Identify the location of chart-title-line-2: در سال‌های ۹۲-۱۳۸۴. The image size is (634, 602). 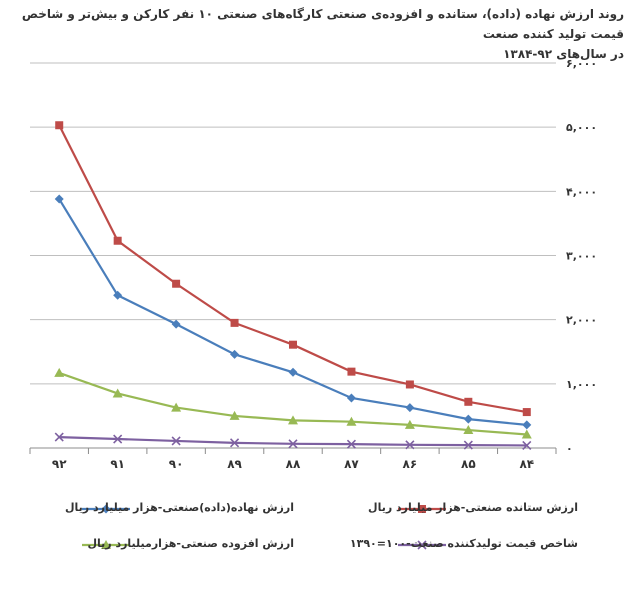
(563, 54).